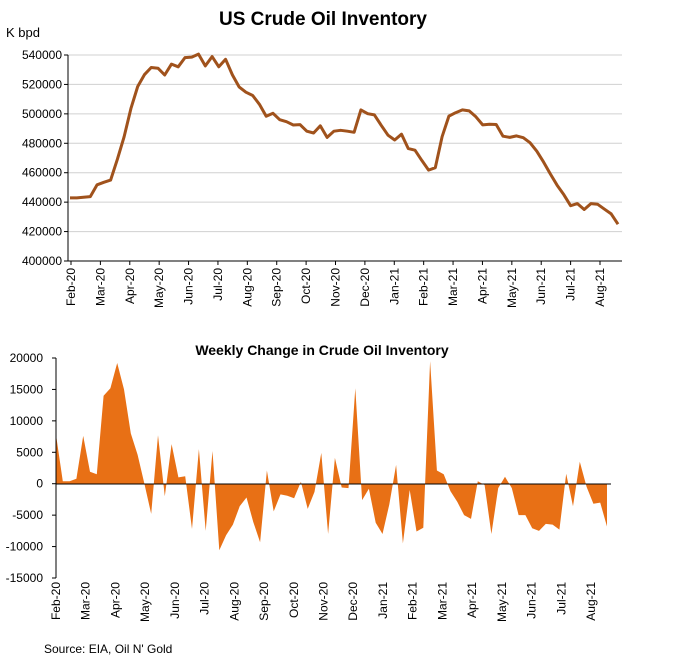 The width and height of the screenshot is (676, 660). I want to click on chart1-ylabel: K bpd, so click(23, 32).